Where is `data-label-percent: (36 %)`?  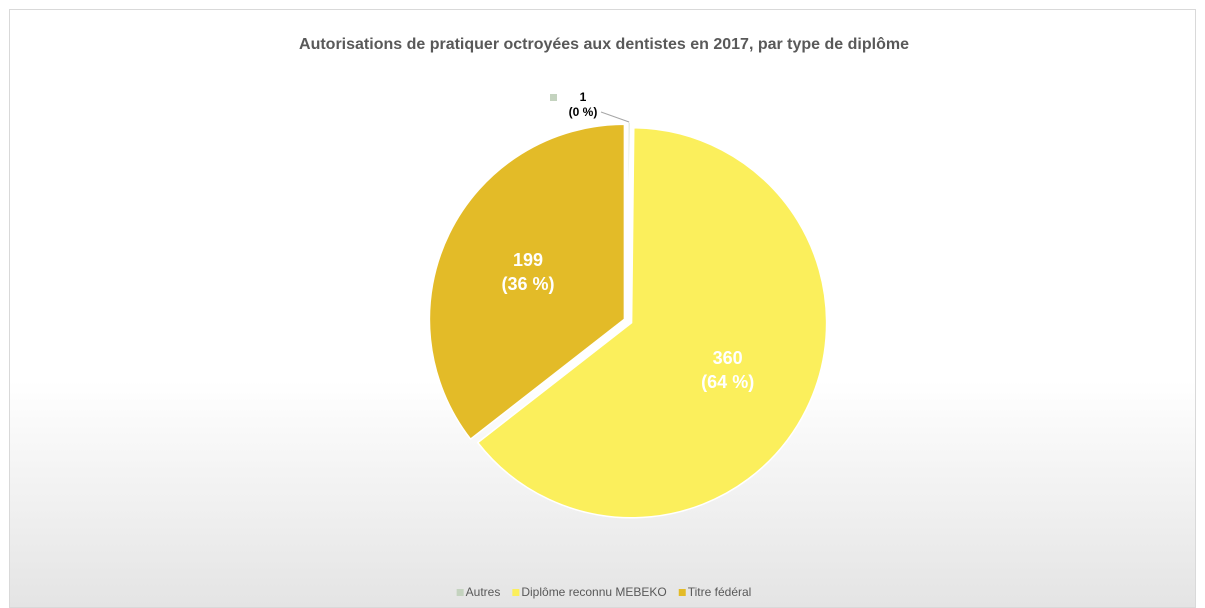
data-label-percent: (36 %) is located at coordinates (528, 284).